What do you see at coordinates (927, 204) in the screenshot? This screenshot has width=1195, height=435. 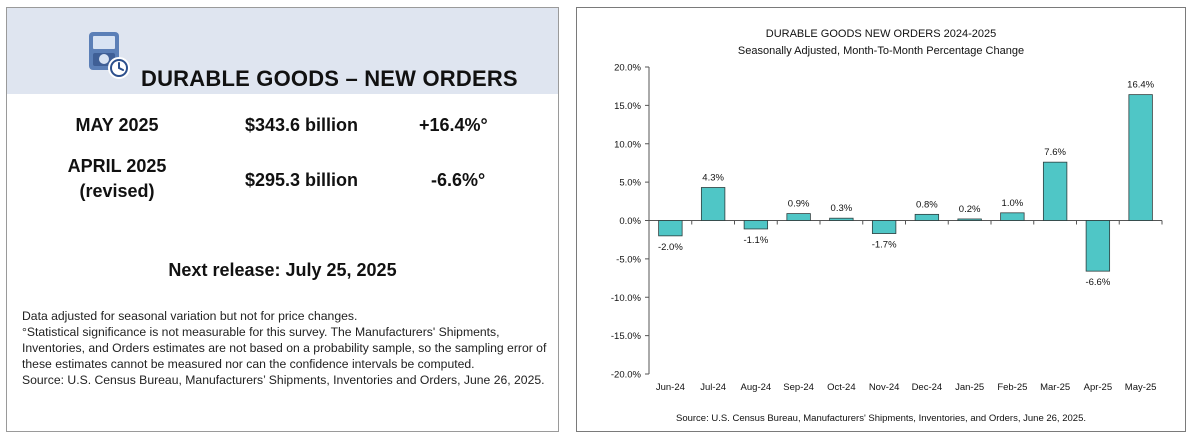 I see `data-label: 0.8%` at bounding box center [927, 204].